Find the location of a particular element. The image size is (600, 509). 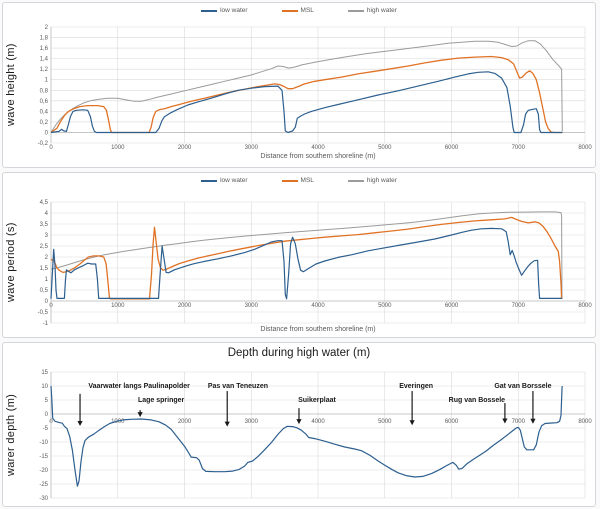

y-tick-label: 2,5 is located at coordinates (44, 247).